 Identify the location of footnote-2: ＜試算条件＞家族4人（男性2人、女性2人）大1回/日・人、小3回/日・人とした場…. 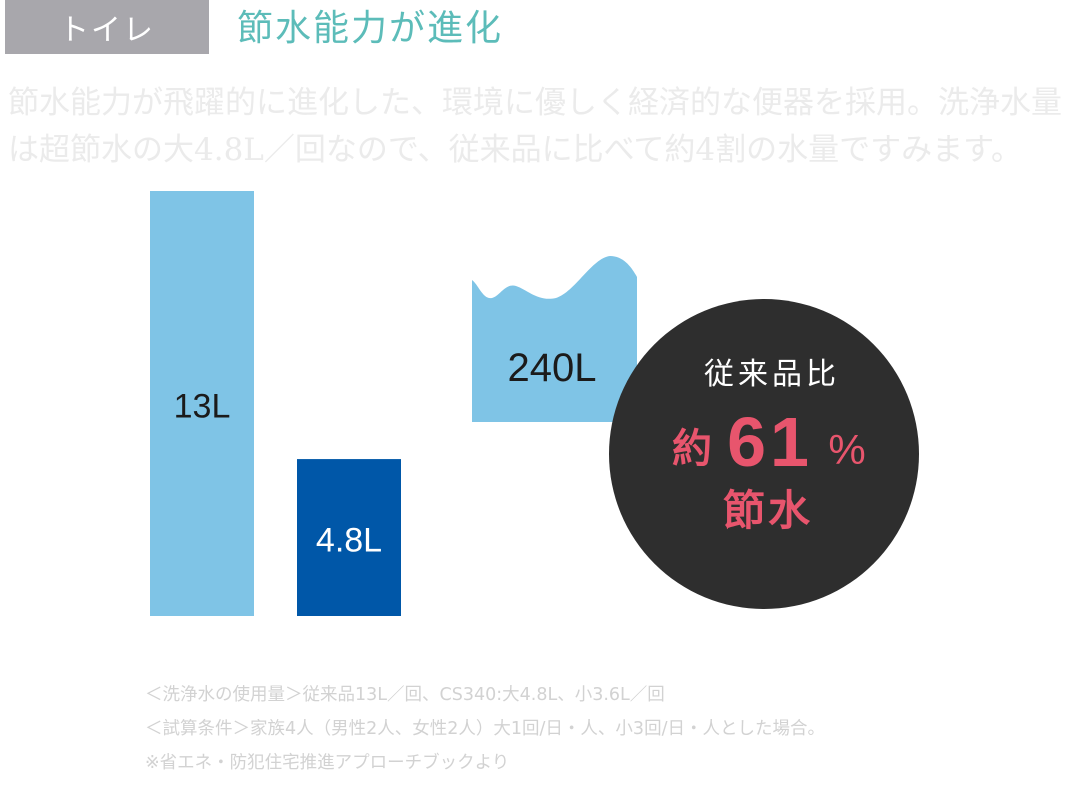
(485, 729).